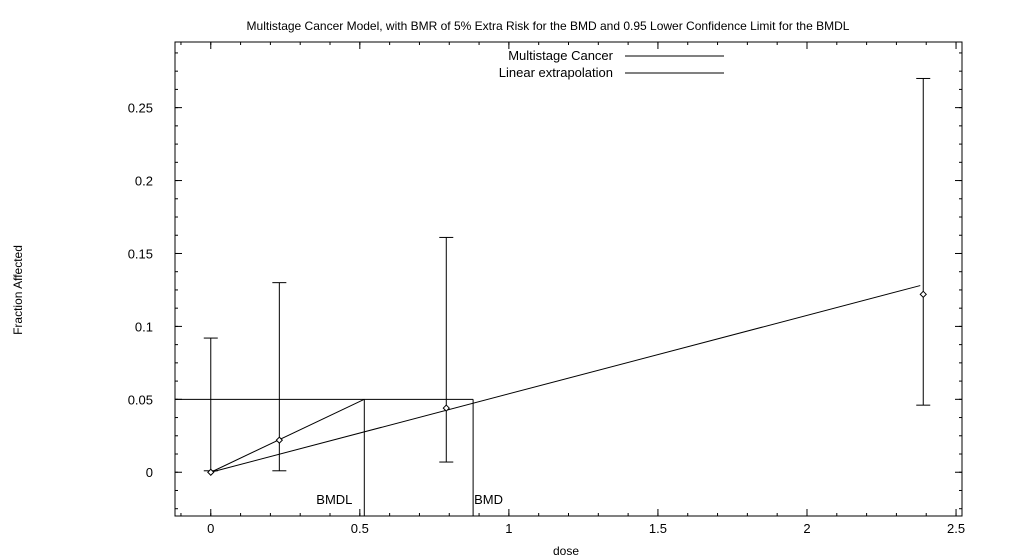 This screenshot has width=1014, height=560. Describe the element at coordinates (508, 528) in the screenshot. I see `x-tick-label: 1` at that location.